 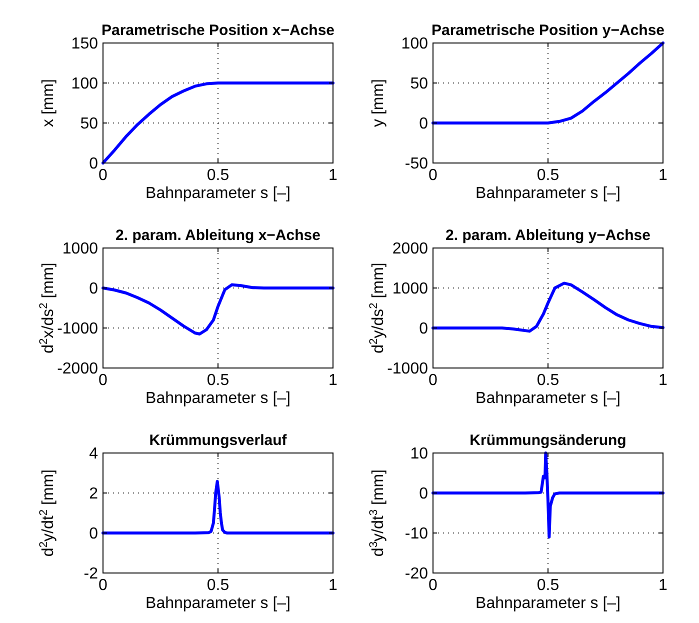 What do you see at coordinates (84, 44) in the screenshot?
I see `y-tick-label: 150` at bounding box center [84, 44].